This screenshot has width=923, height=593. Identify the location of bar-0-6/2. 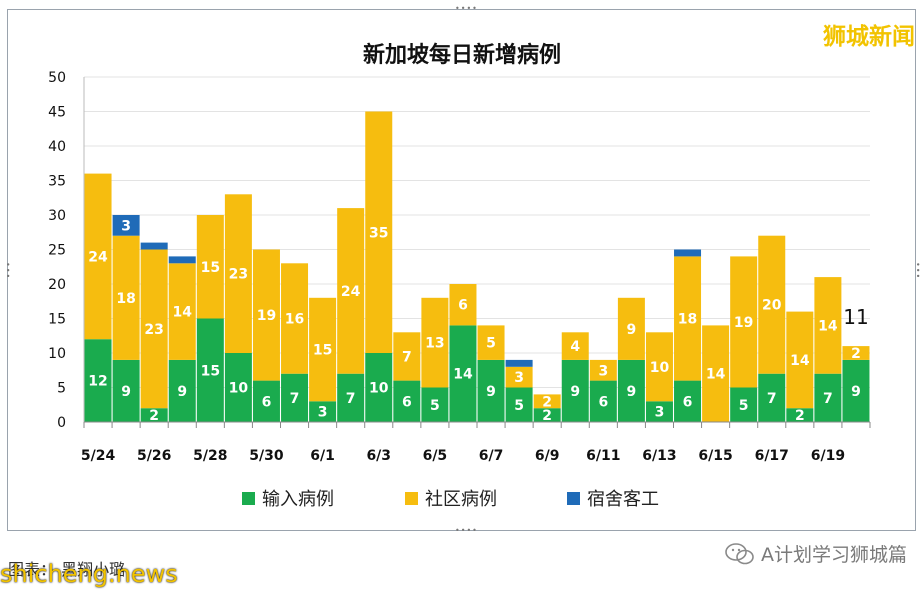
(351, 397).